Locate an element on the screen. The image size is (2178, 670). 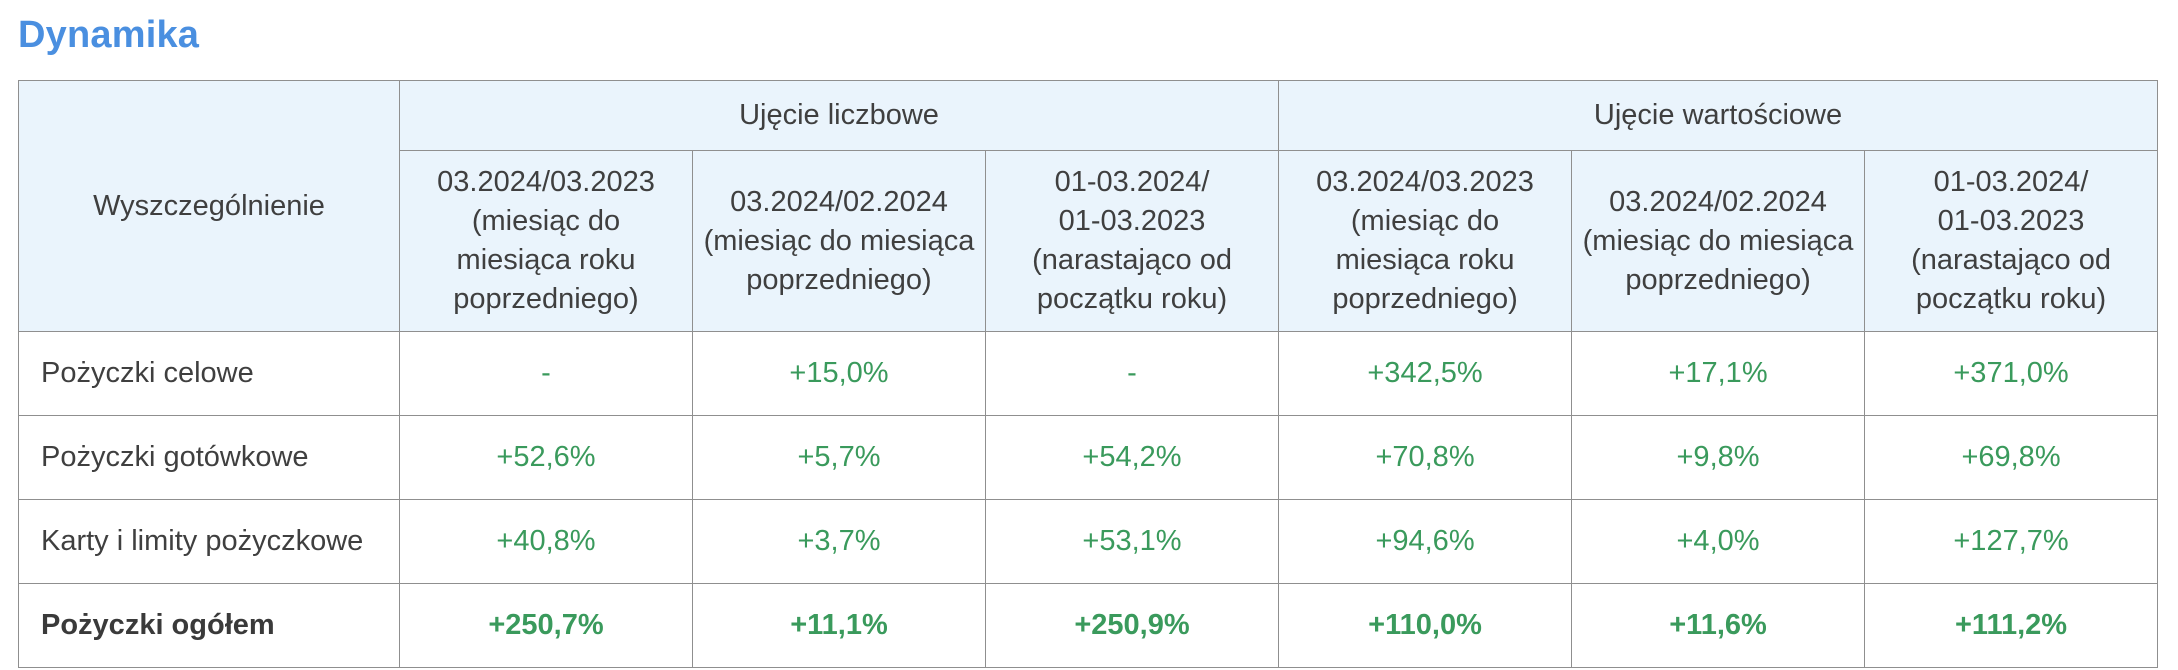
group-header-count: Ujęcie liczbowe is located at coordinates (839, 115).